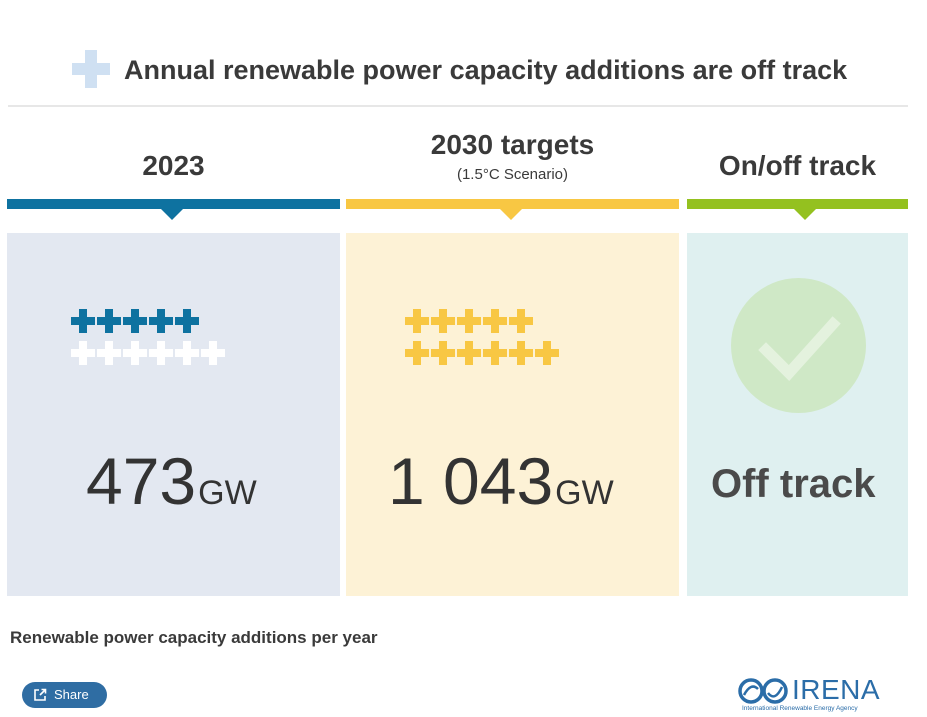  I want to click on share-icon, so click(40, 694).